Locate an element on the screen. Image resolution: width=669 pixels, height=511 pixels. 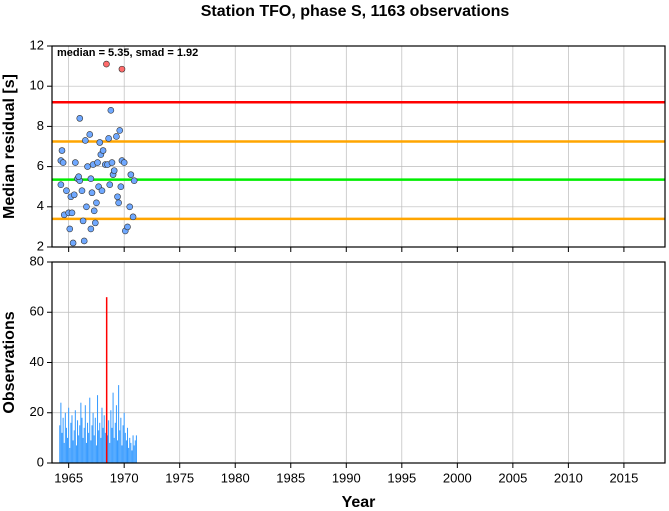
x-tick-label: 1975 is located at coordinates (179, 477).